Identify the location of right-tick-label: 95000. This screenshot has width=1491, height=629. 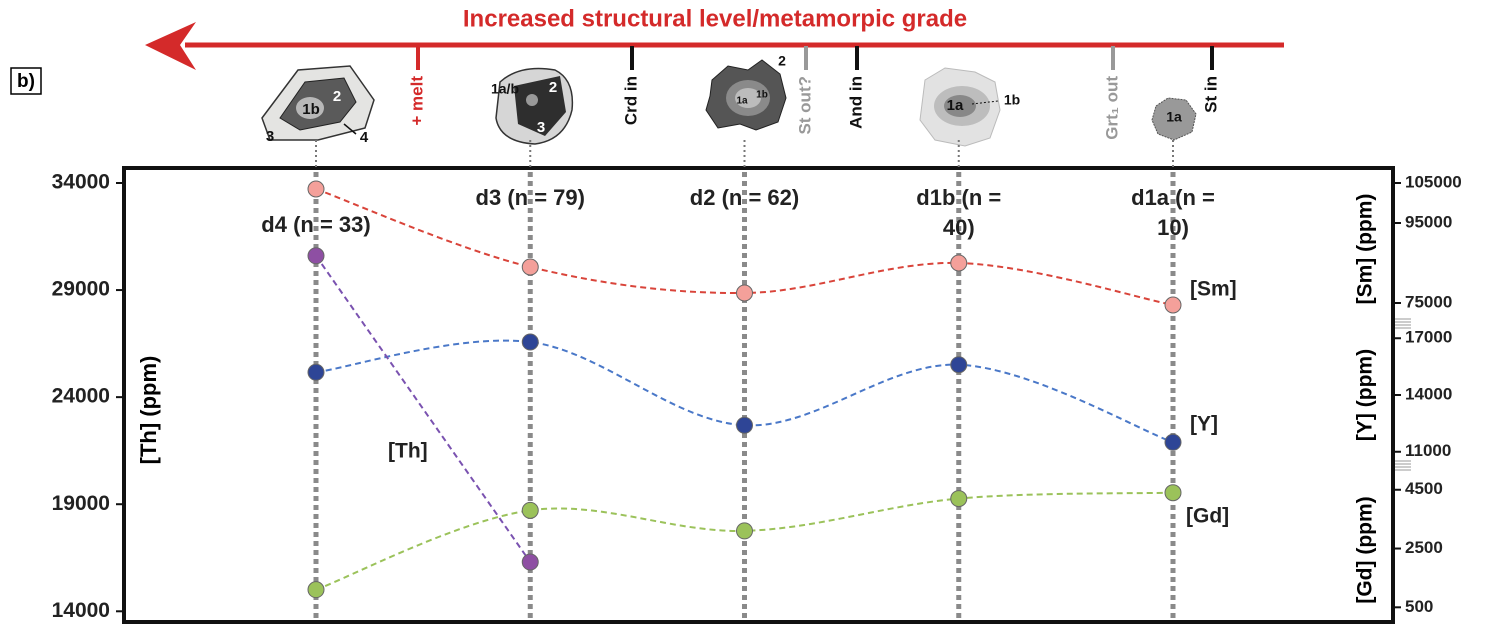
(1428, 221).